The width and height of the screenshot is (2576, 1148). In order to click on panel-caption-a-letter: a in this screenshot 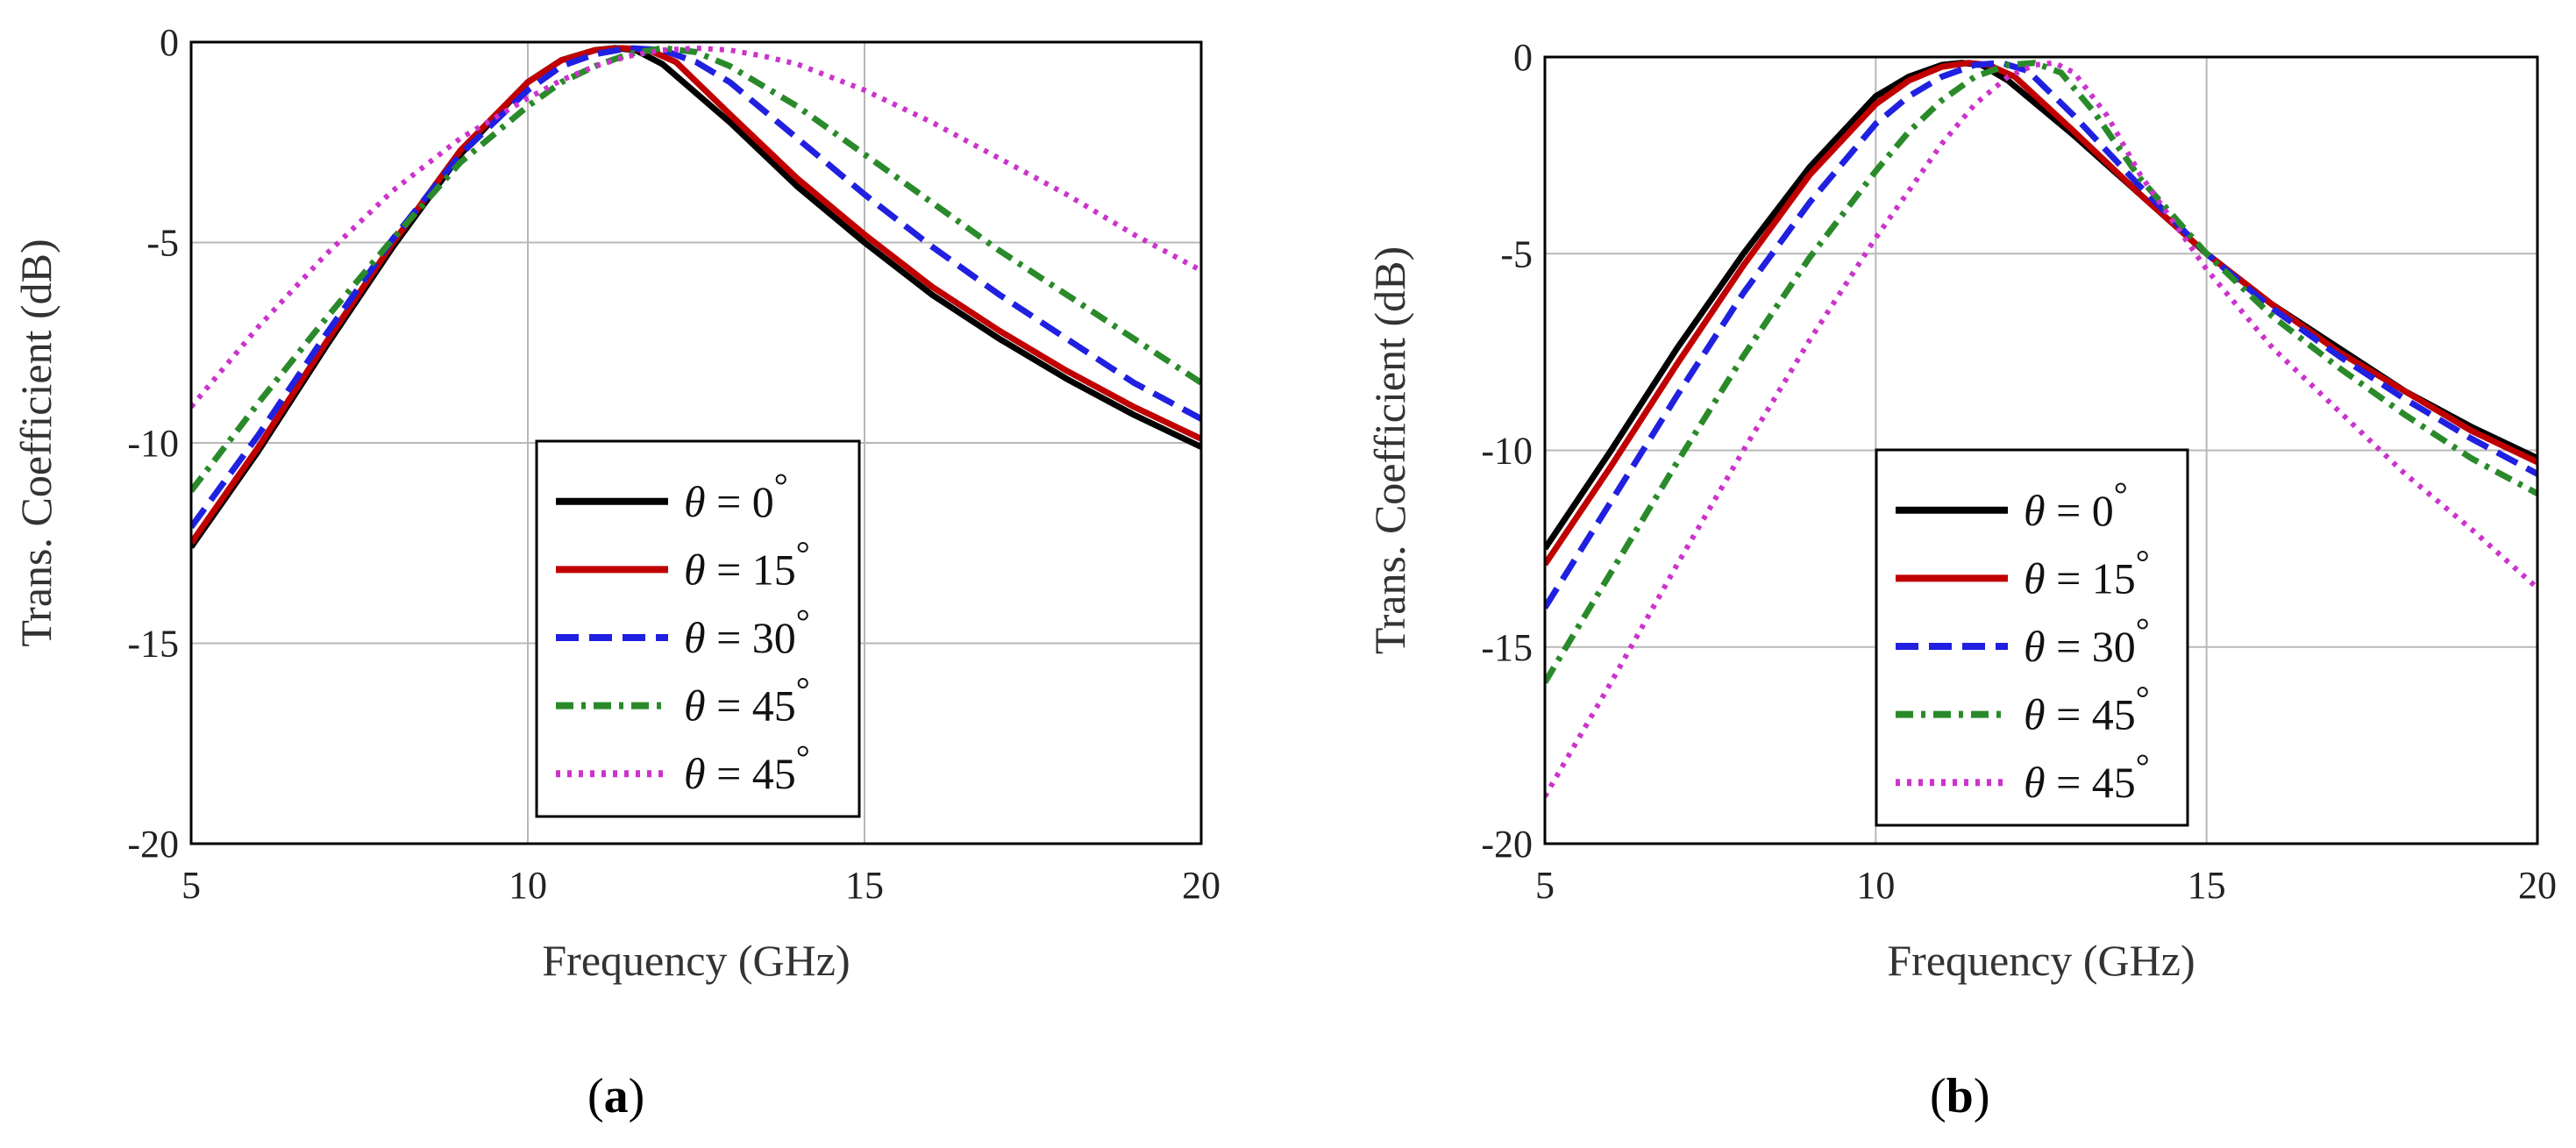, I will do `click(616, 1096)`.